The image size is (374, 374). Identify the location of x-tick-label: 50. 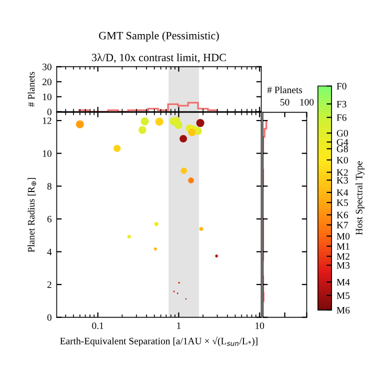
(285, 102).